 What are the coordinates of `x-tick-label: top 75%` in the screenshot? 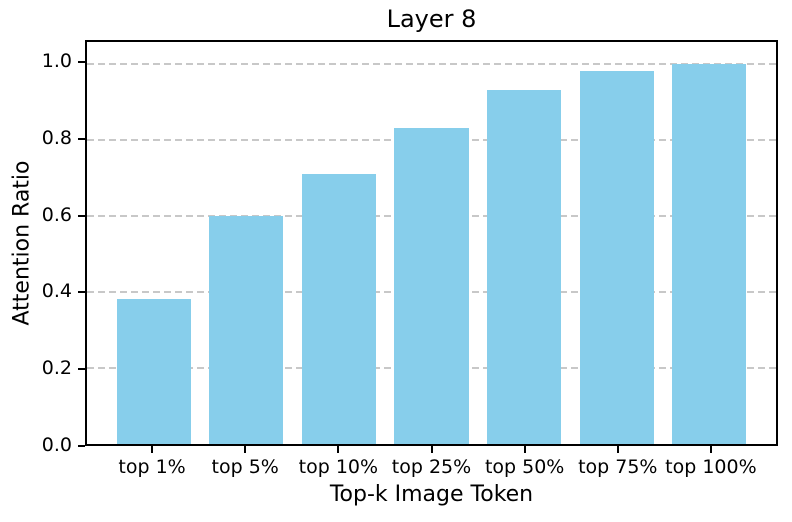 It's located at (618, 467).